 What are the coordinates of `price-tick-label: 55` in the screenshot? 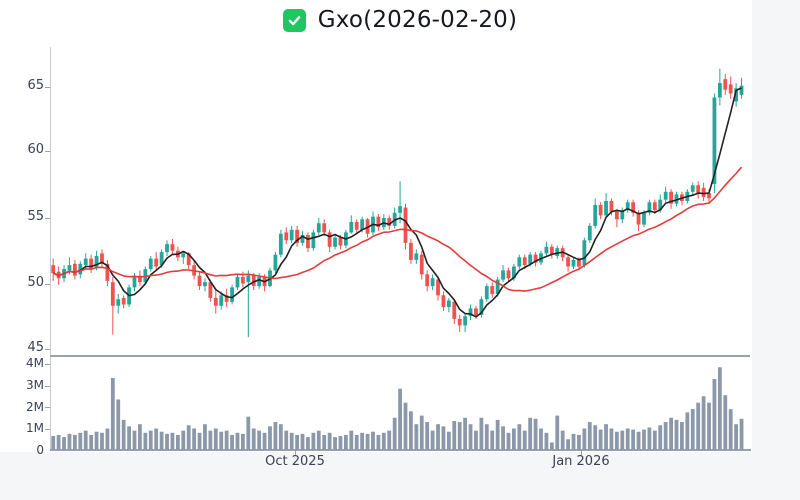 It's located at (35, 216).